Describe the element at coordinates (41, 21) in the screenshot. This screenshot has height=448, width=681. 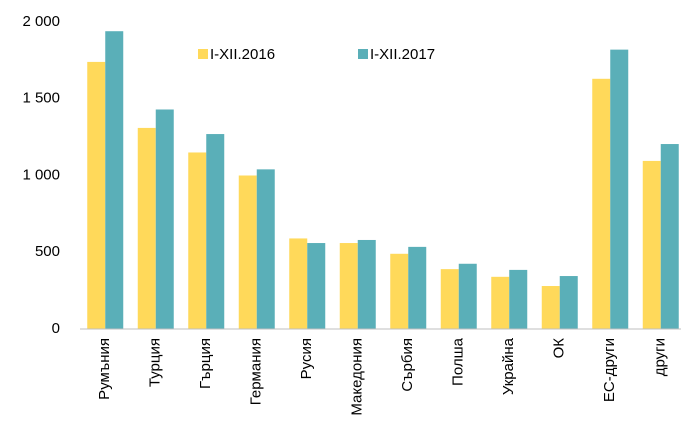
I see `y-tick-label: 2 000` at that location.